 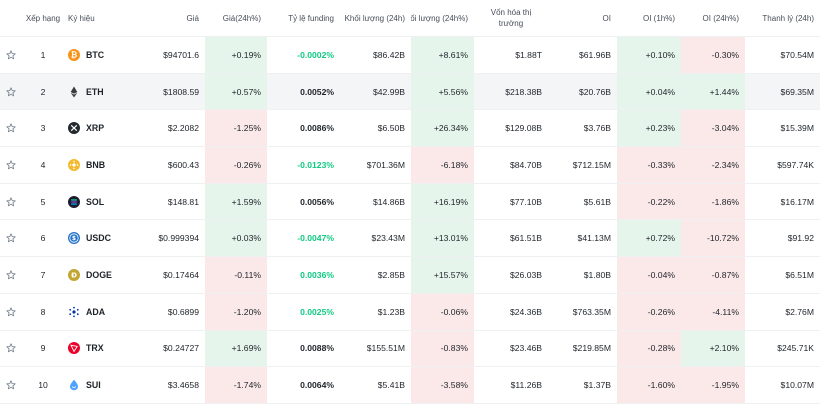 I want to click on oi-1h-cell: -1.60%, so click(x=649, y=385).